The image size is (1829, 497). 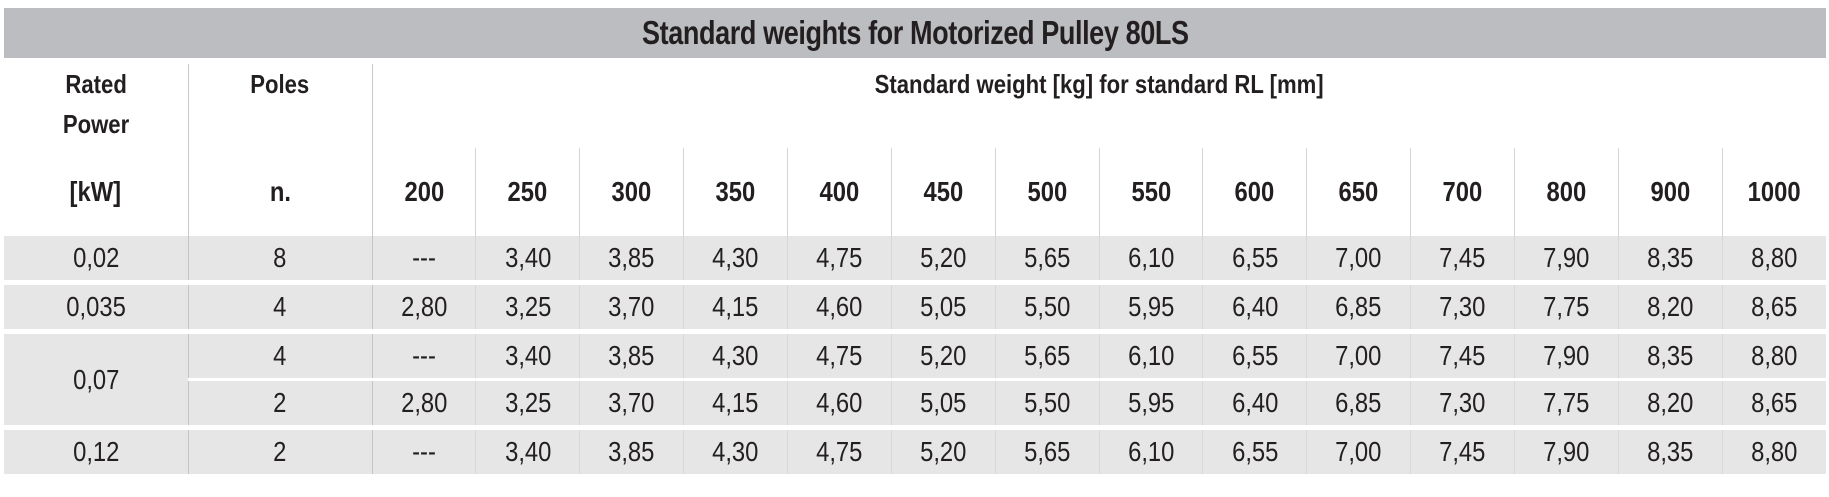 I want to click on header-rl-value: 200, so click(x=424, y=191).